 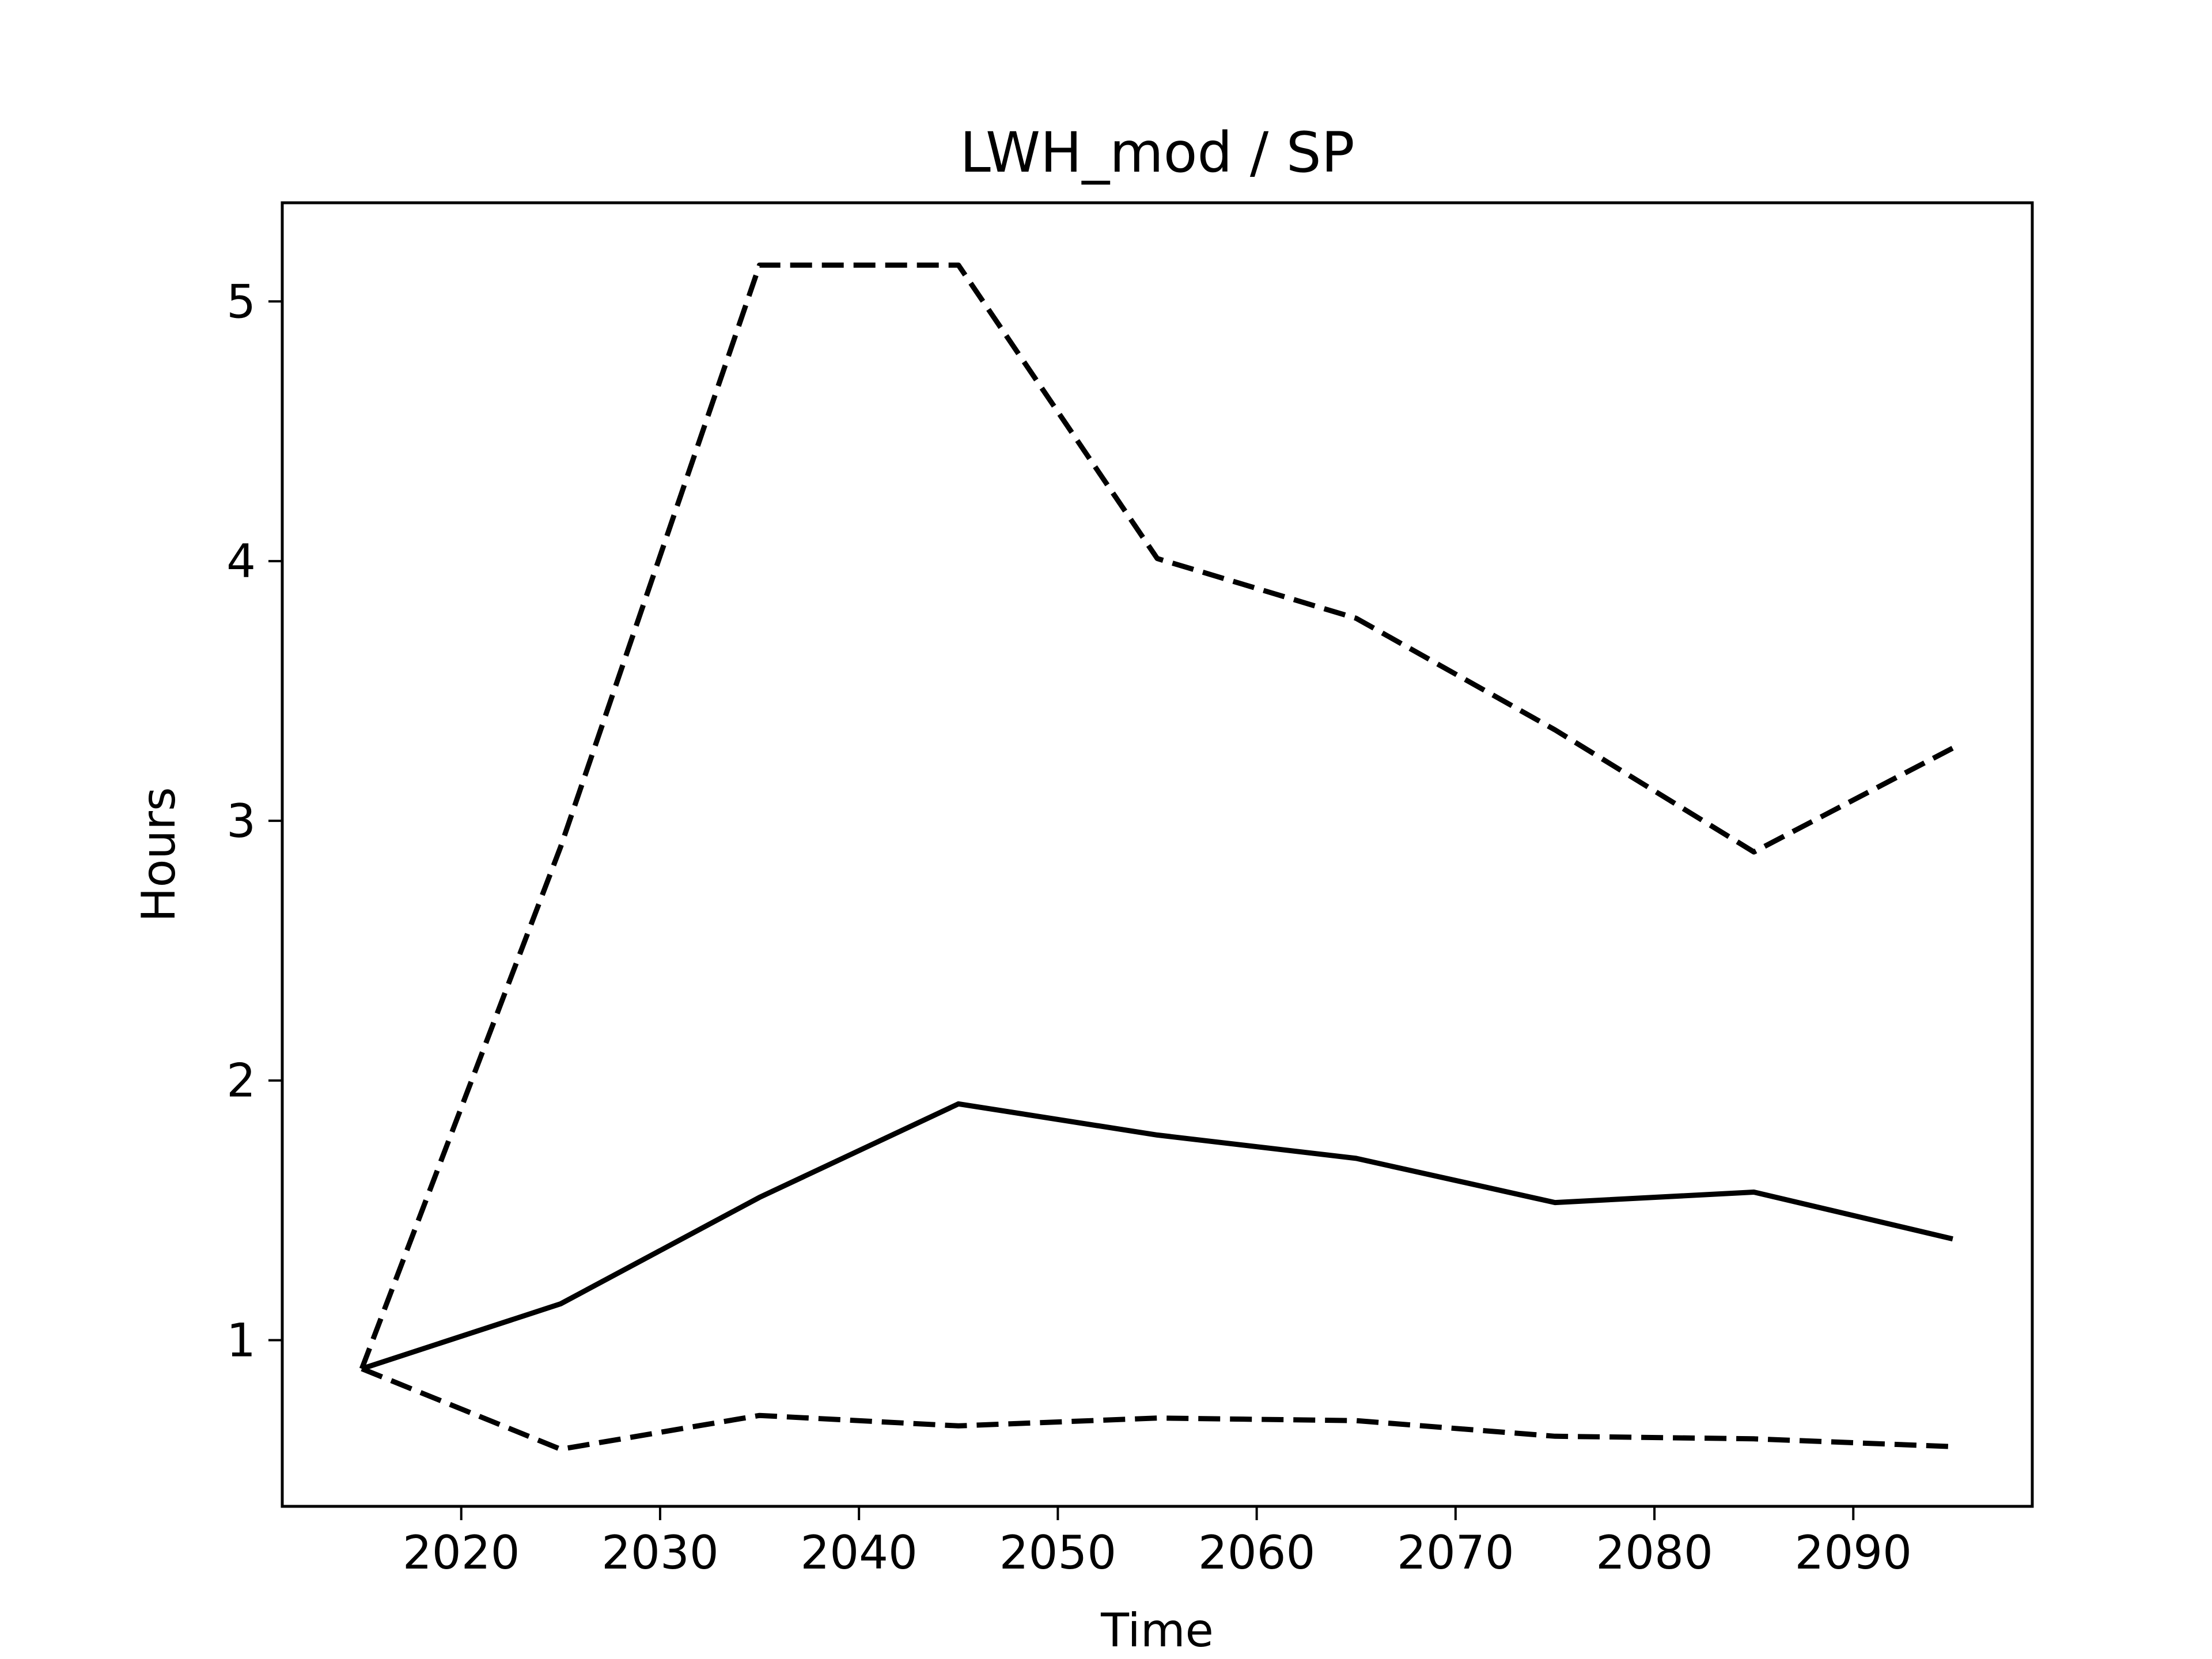 What do you see at coordinates (241, 821) in the screenshot?
I see `y-tick-label: 3` at bounding box center [241, 821].